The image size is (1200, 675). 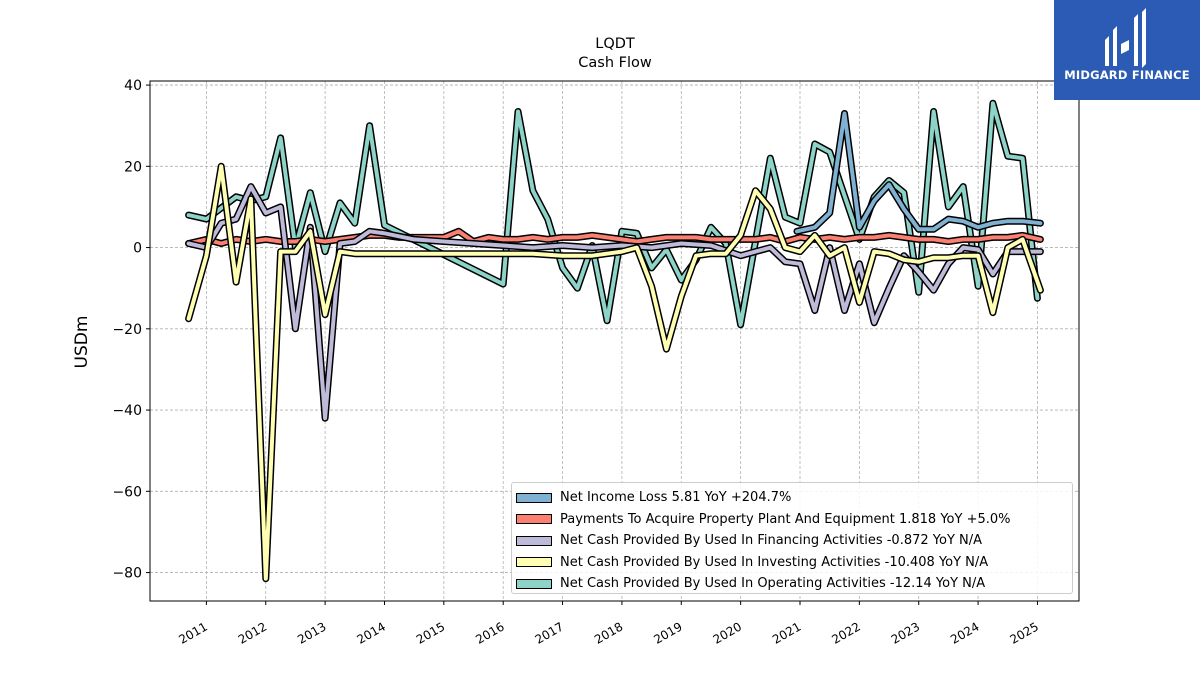 I want to click on x-tick-label: 2015, so click(x=430, y=632).